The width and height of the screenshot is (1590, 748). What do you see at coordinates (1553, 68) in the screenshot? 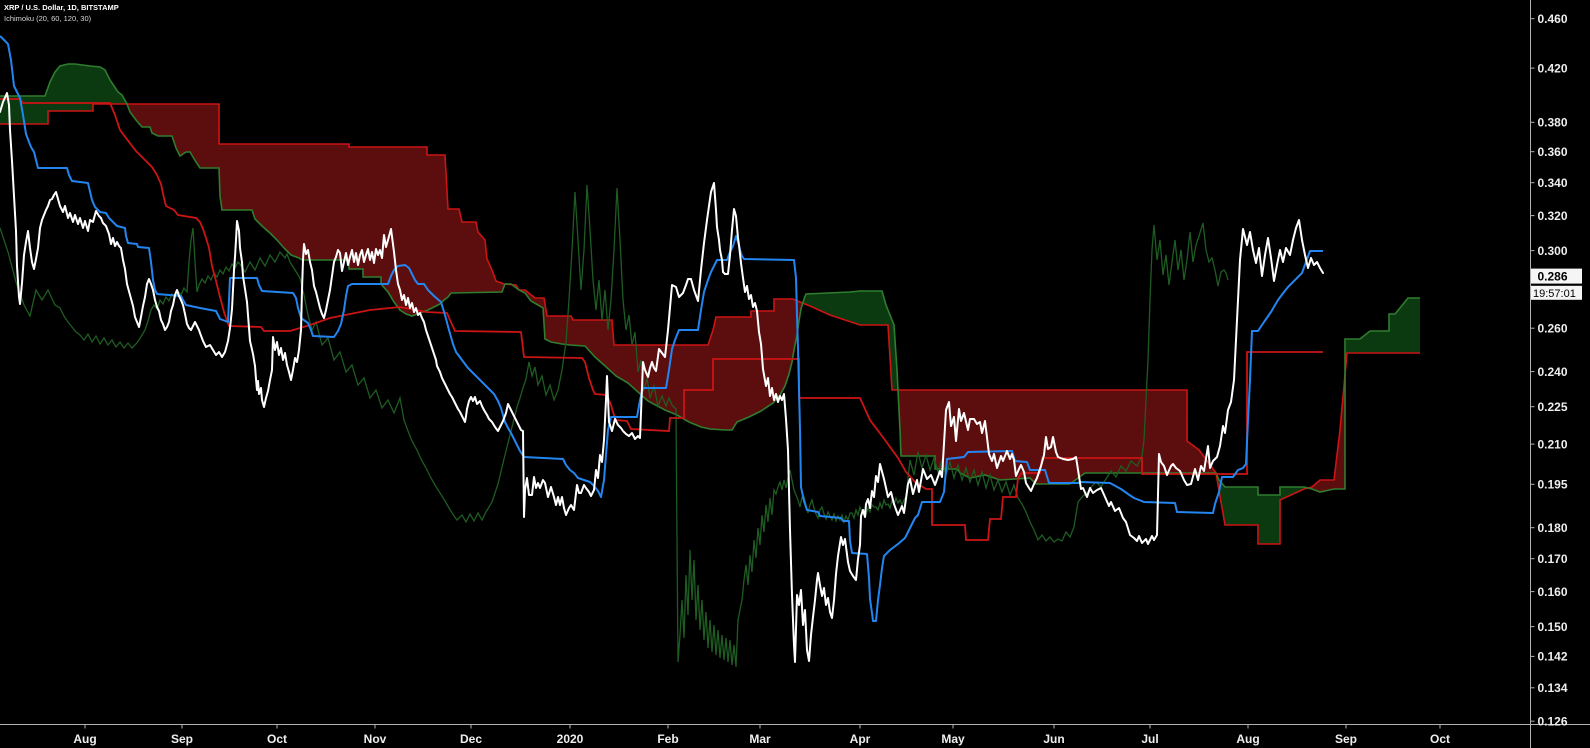
I see `svg-text: 0.420` at bounding box center [1553, 68].